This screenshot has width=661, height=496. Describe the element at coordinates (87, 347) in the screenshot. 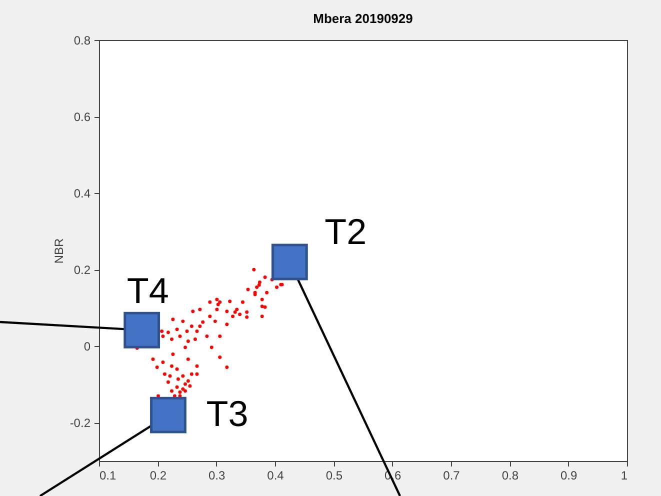

I see `y-tick-label: 0` at that location.